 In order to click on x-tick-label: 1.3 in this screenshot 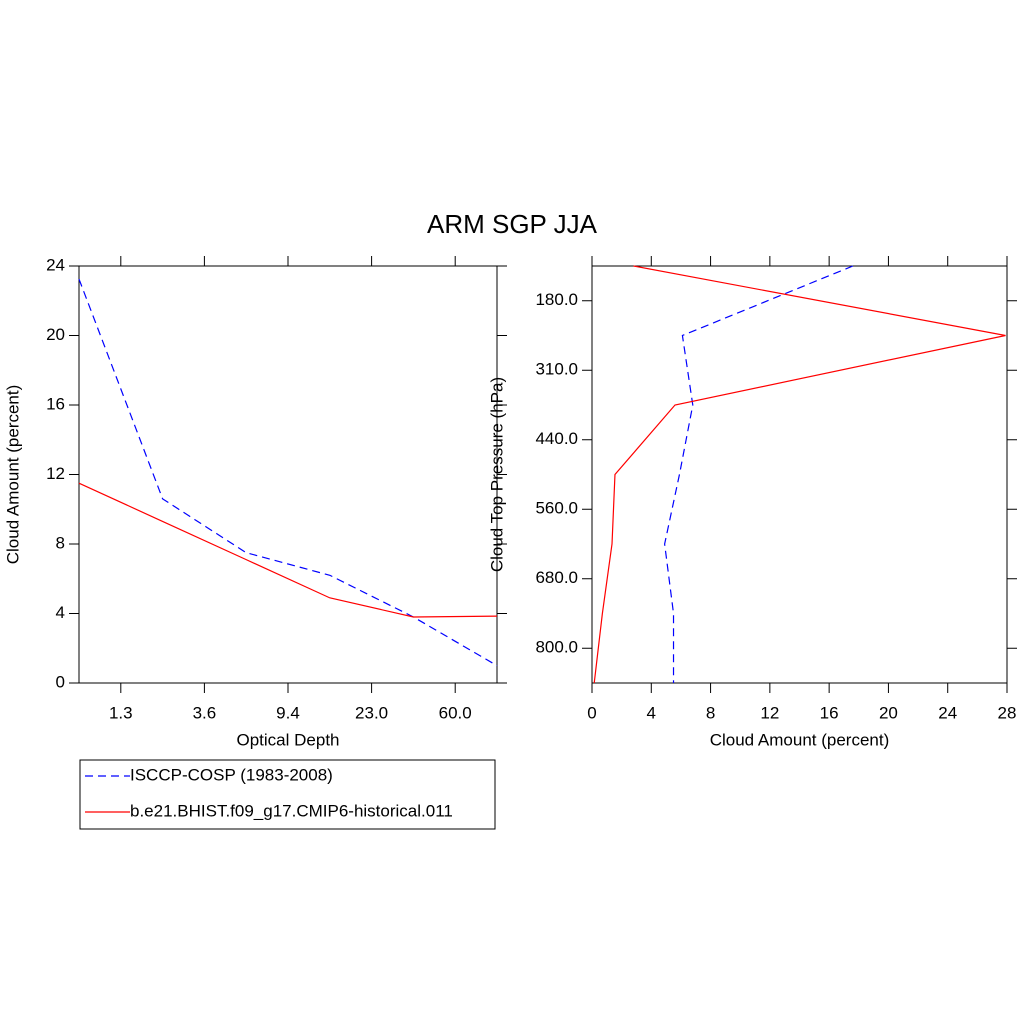, I will do `click(121, 712)`.